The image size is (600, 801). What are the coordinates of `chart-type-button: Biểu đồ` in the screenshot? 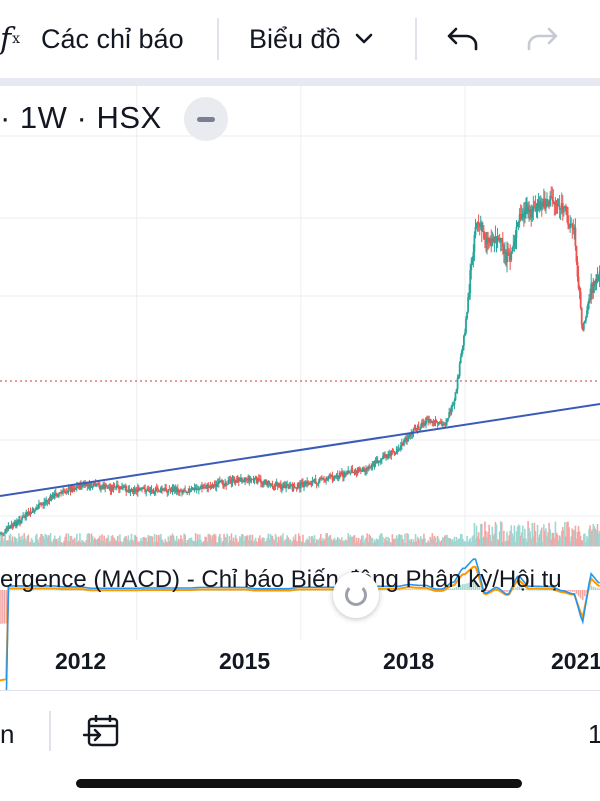 It's located at (311, 39).